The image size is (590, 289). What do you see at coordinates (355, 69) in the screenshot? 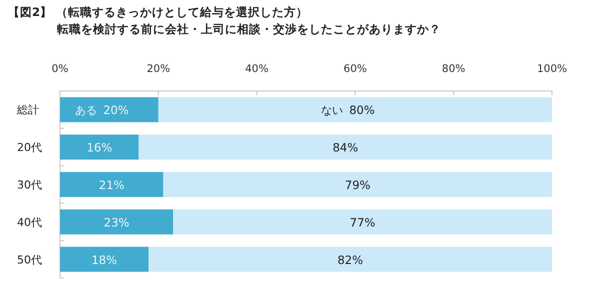
I see `x-tick-label: 60%` at bounding box center [355, 69].